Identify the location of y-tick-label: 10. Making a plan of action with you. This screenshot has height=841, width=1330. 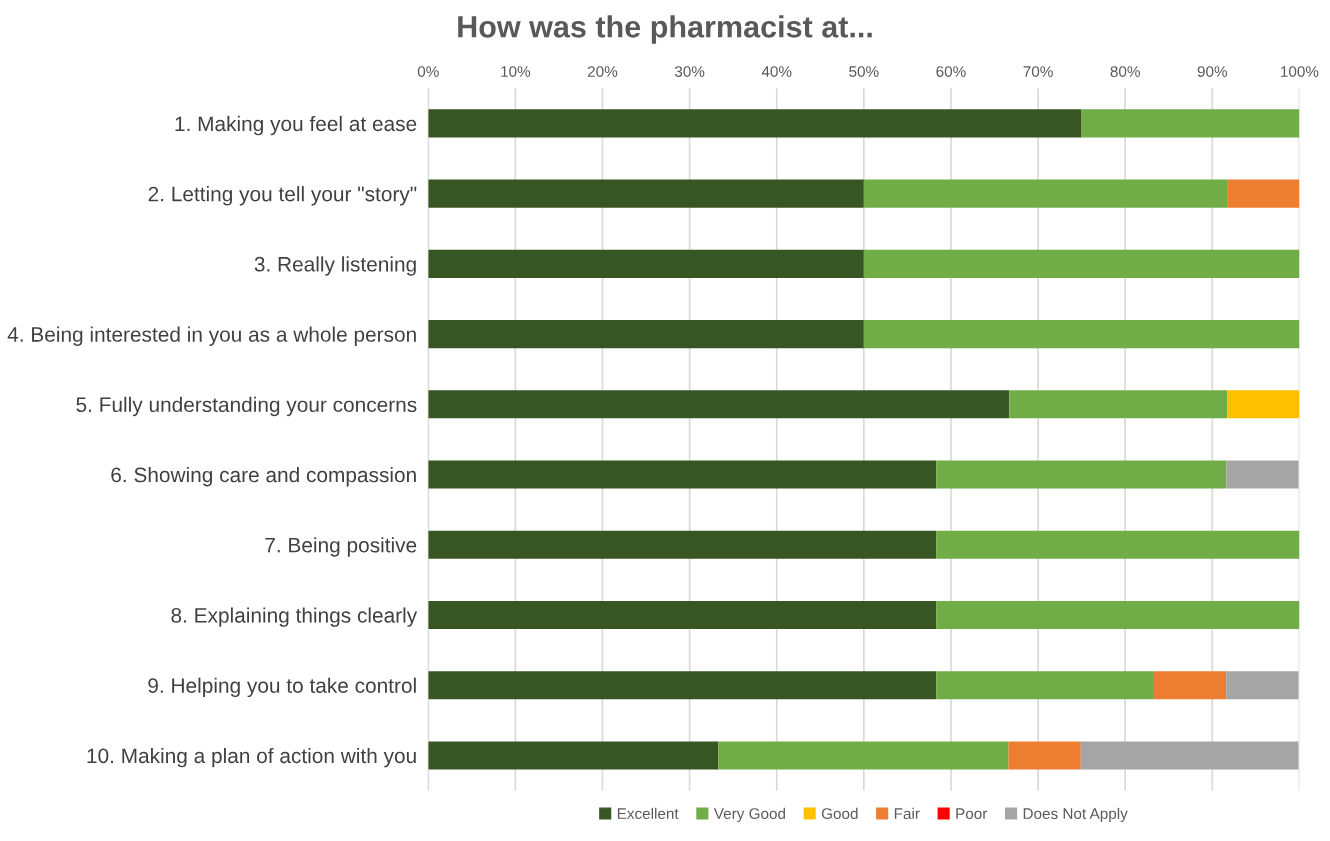
(251, 757).